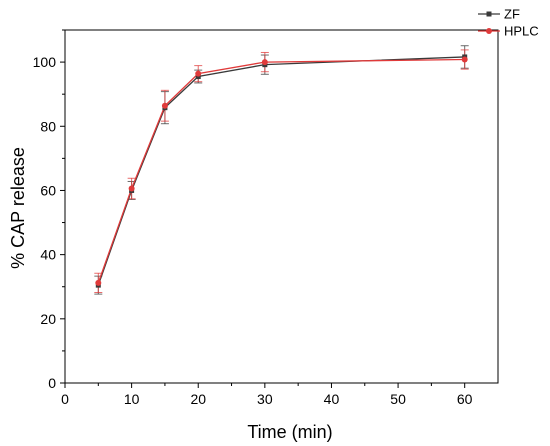  Describe the element at coordinates (508, 23) in the screenshot. I see `legend: ZF HPLC` at that location.